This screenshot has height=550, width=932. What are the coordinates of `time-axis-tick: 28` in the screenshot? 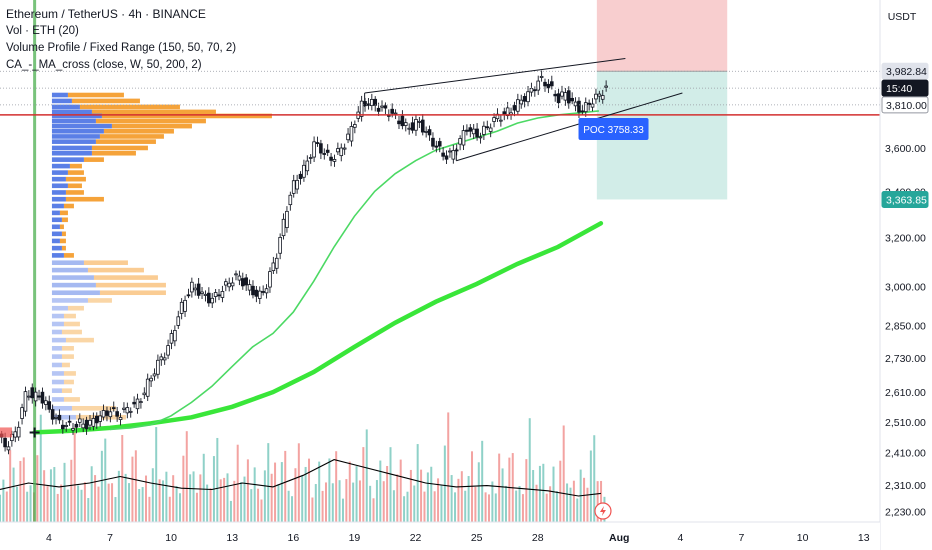 It's located at (538, 538).